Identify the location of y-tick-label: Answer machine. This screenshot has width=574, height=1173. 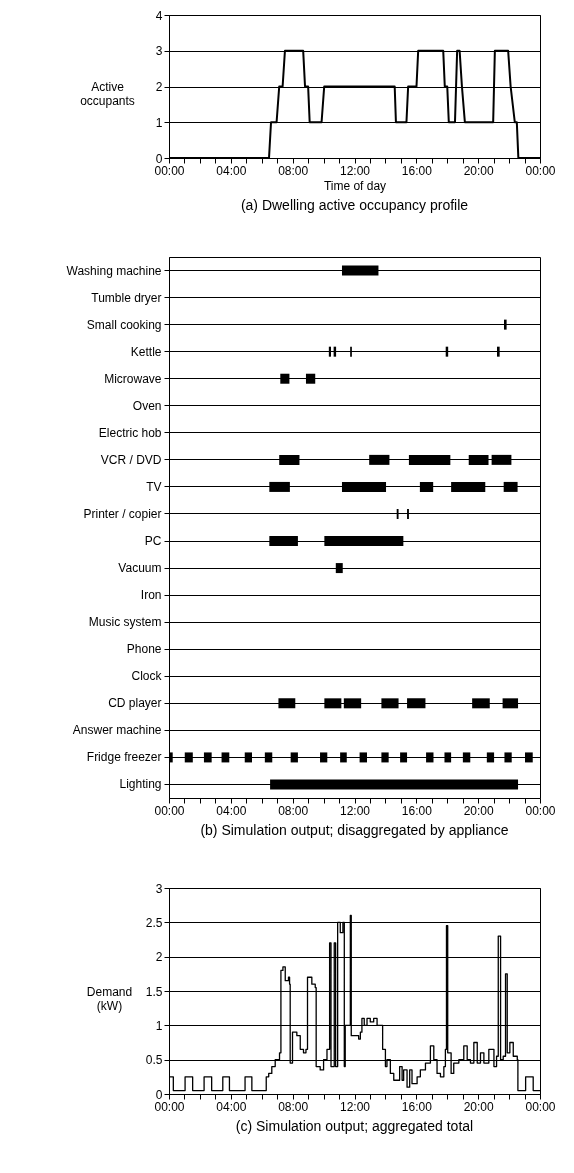
(117, 730).